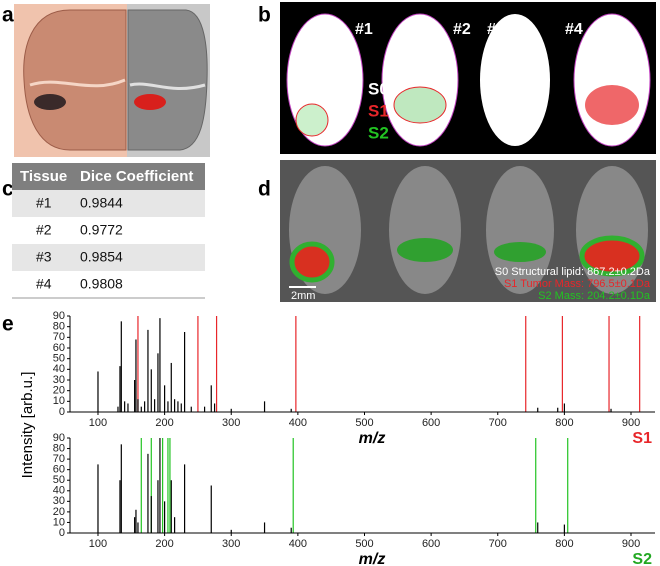  What do you see at coordinates (44, 284) in the screenshot?
I see `table-cell: #4` at bounding box center [44, 284].